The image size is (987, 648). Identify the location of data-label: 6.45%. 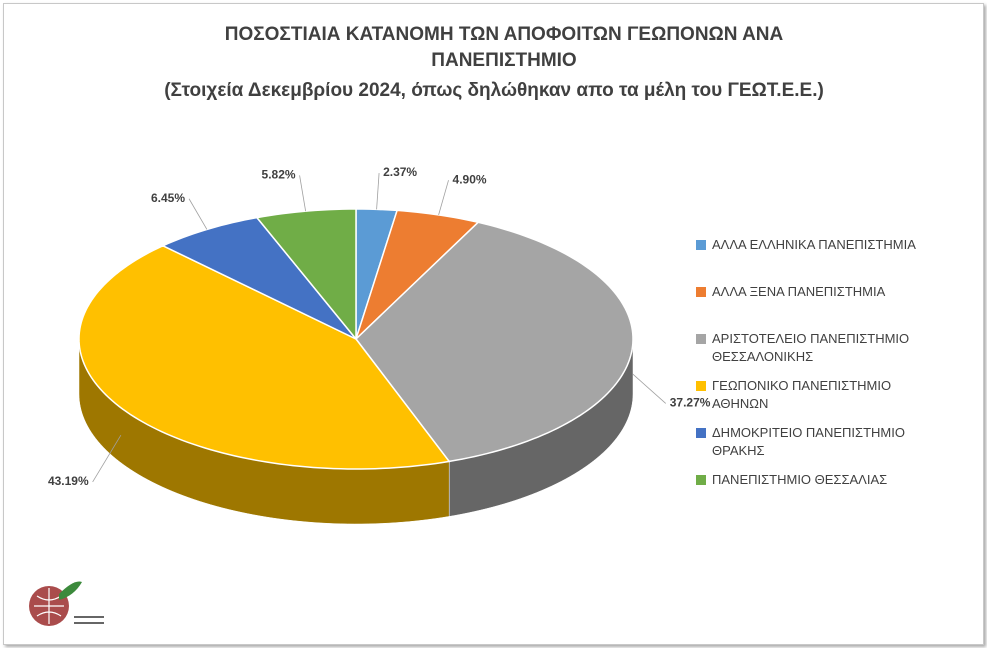
(168, 198).